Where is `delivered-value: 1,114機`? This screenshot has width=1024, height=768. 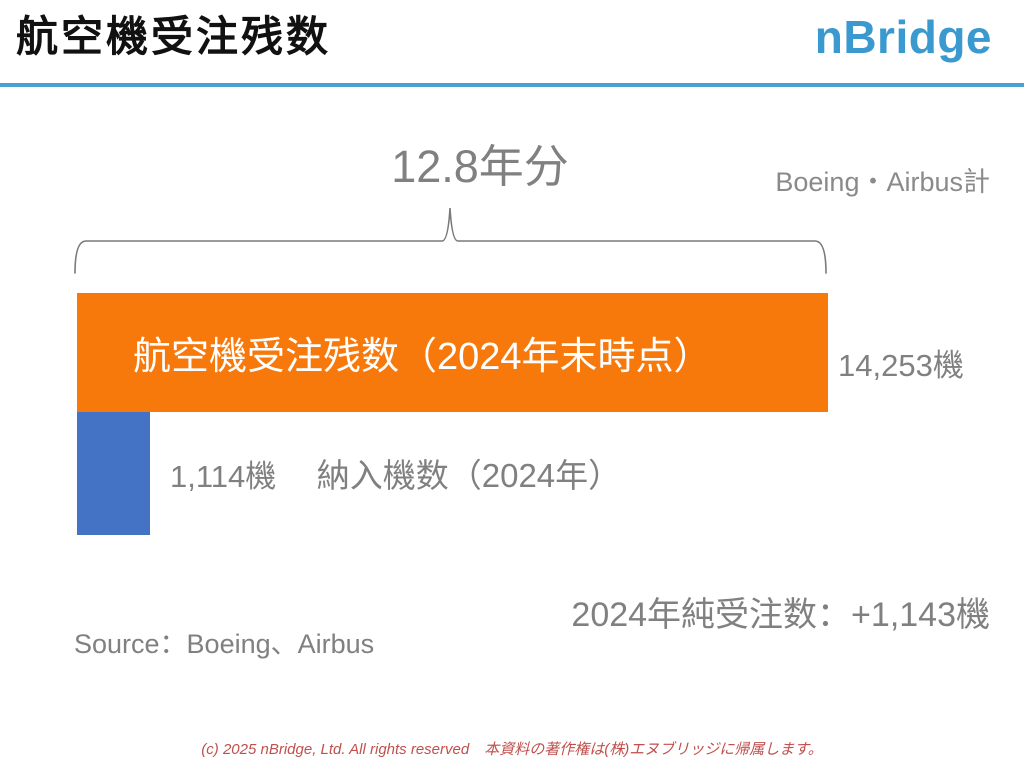
delivered-value: 1,114機 is located at coordinates (223, 476).